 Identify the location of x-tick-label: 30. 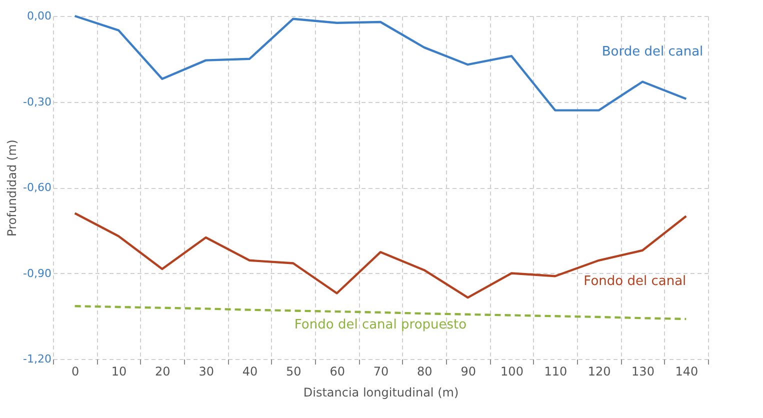
(206, 371).